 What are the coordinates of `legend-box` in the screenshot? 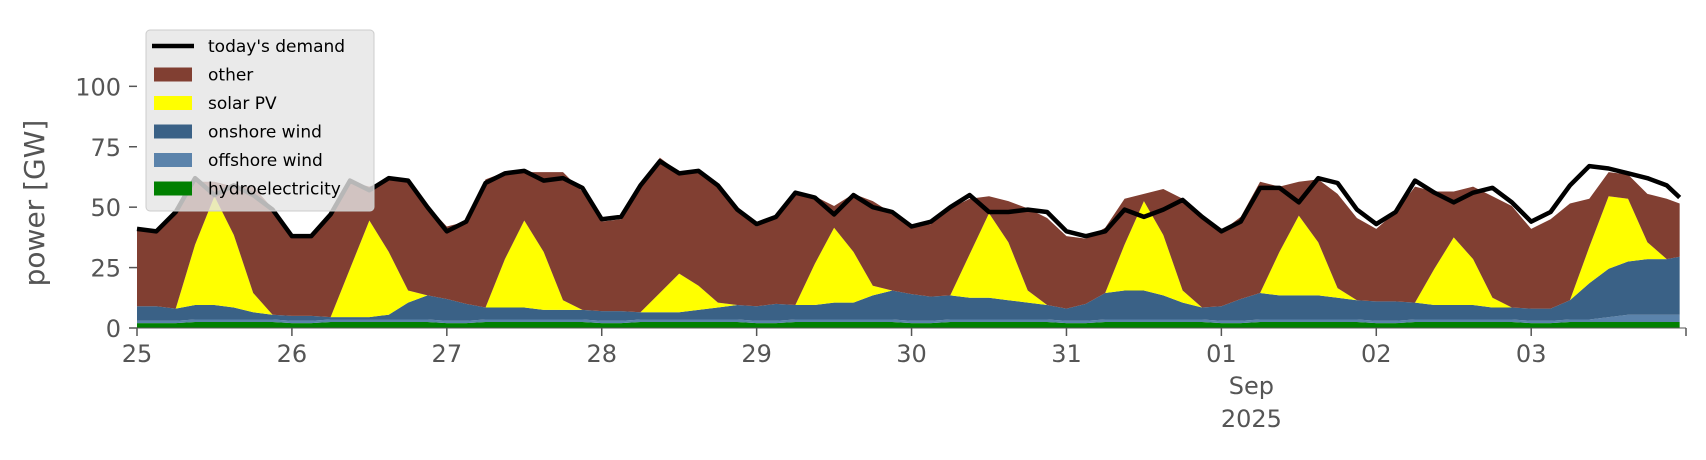 It's located at (260, 120).